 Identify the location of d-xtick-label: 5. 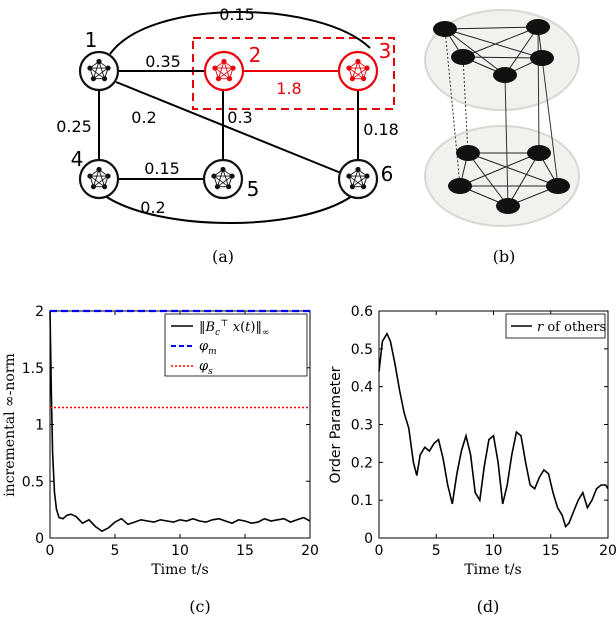
(436, 551).